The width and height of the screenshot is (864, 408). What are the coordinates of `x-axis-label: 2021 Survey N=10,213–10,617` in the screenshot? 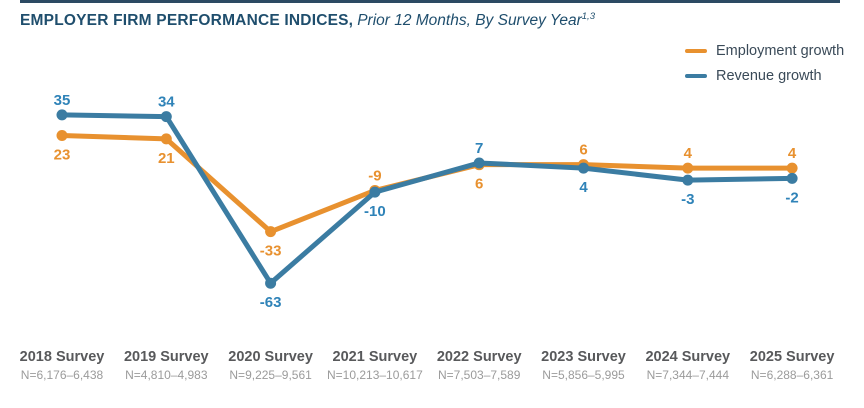 It's located at (375, 365).